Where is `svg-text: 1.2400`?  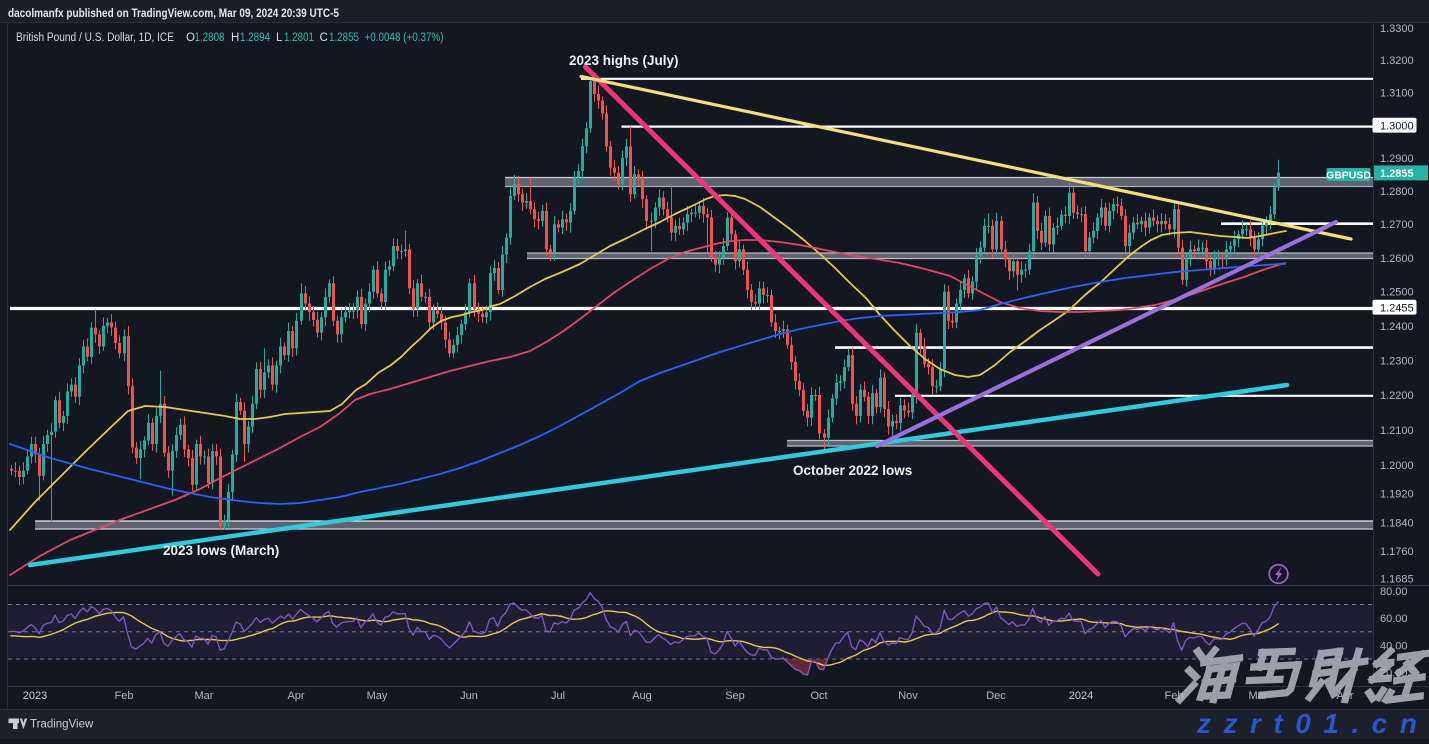
svg-text: 1.2400 is located at coordinates (1397, 327).